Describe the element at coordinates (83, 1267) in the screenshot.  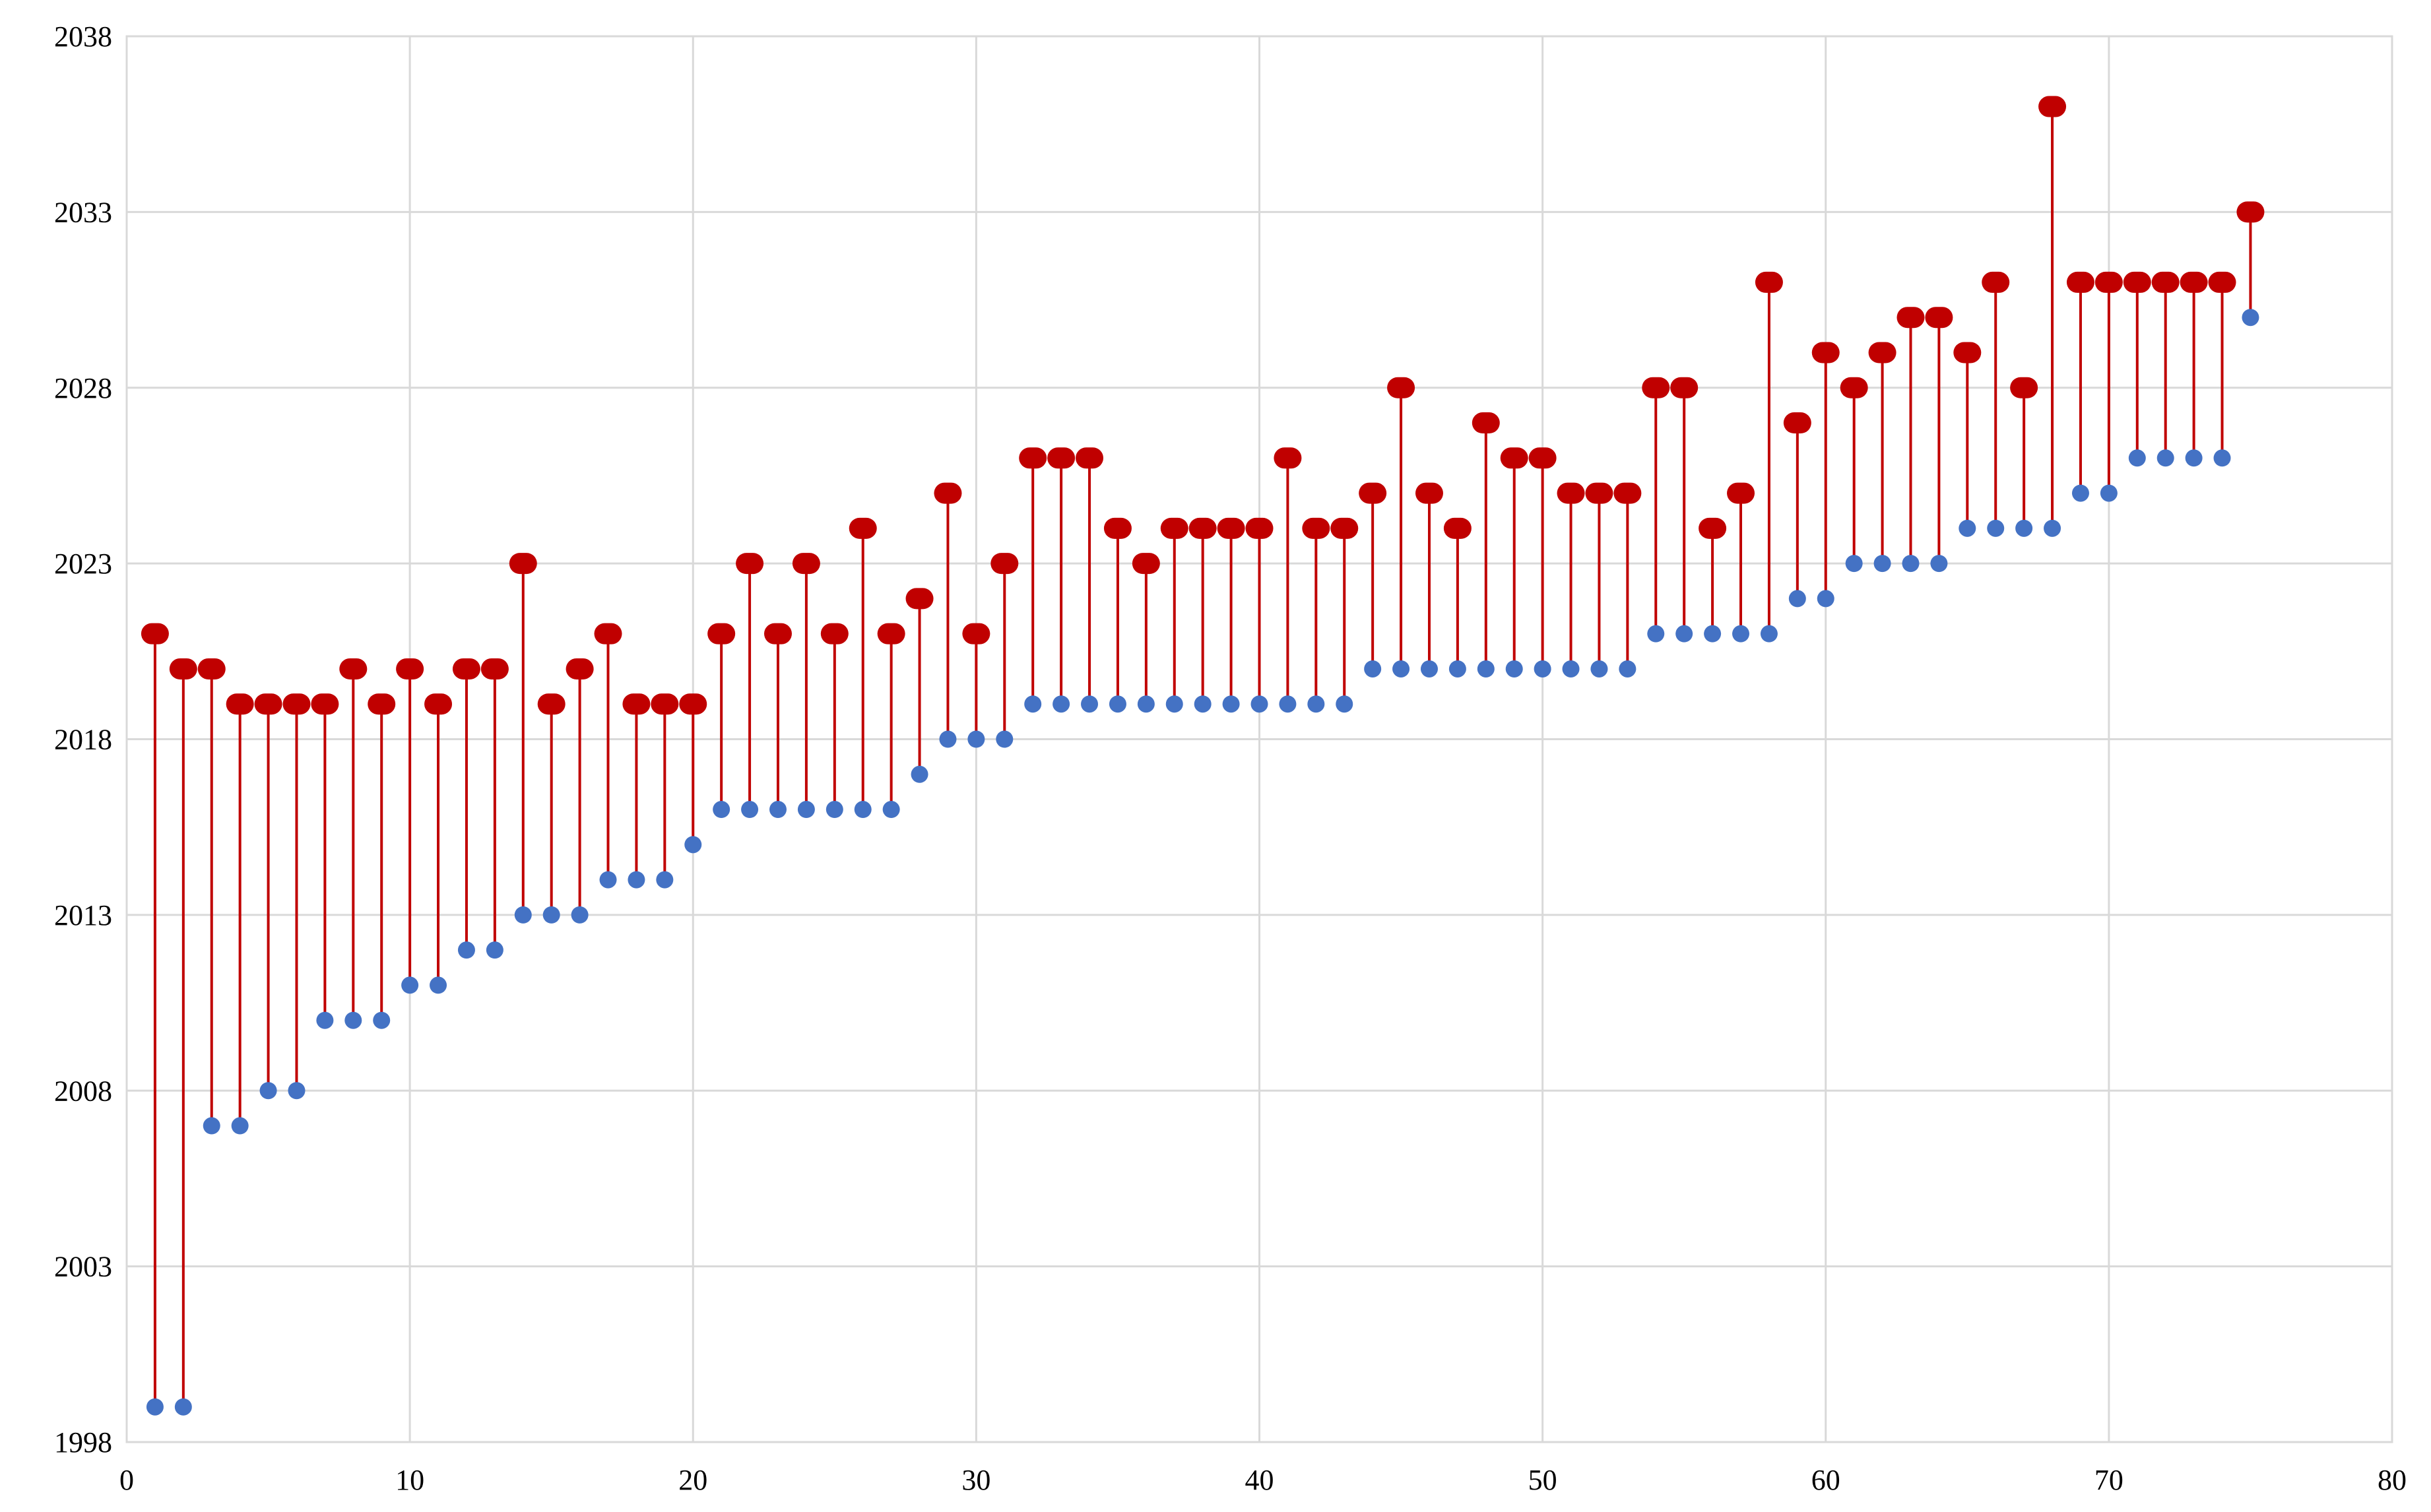
I see `y-tick-label-1: 2003` at that location.